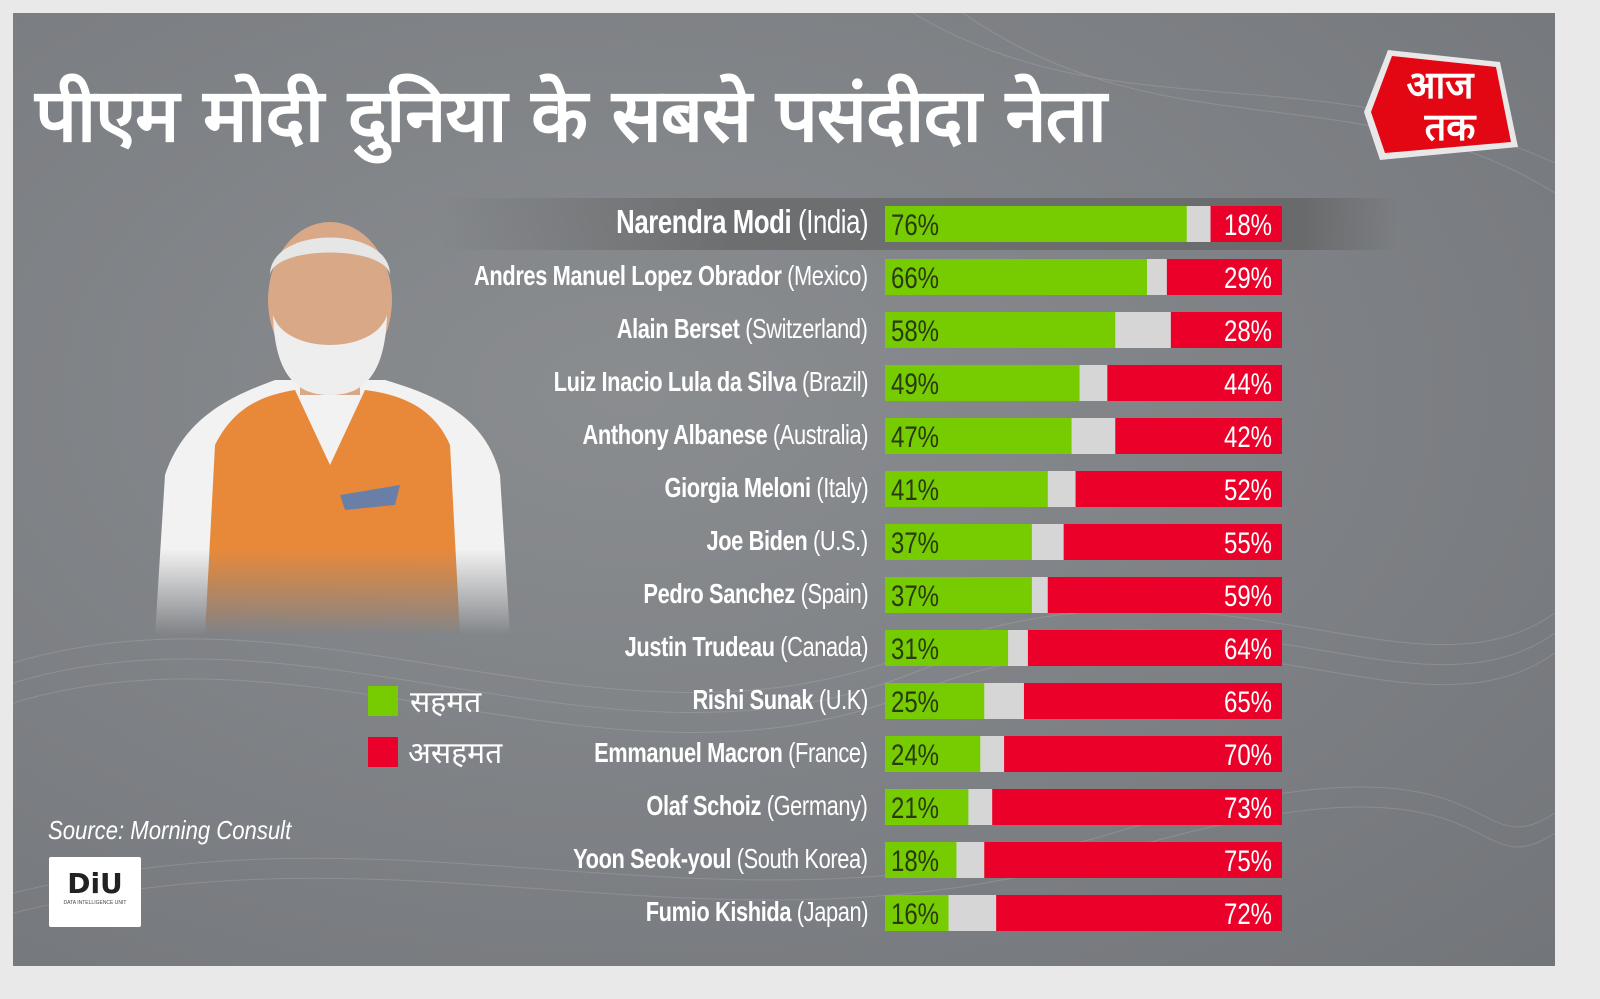  What do you see at coordinates (655, 858) in the screenshot?
I see `leader-name-text: Yoon Seok-youl` at bounding box center [655, 858].